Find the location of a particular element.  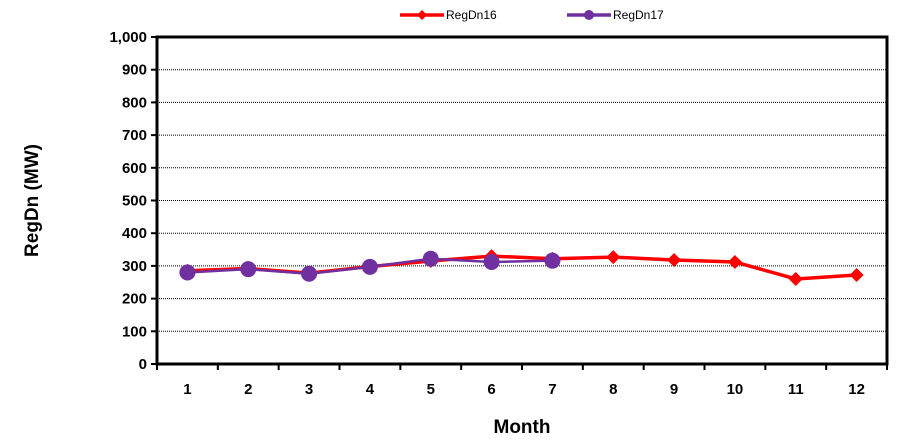

y-tick-label: 800 is located at coordinates (134, 102).